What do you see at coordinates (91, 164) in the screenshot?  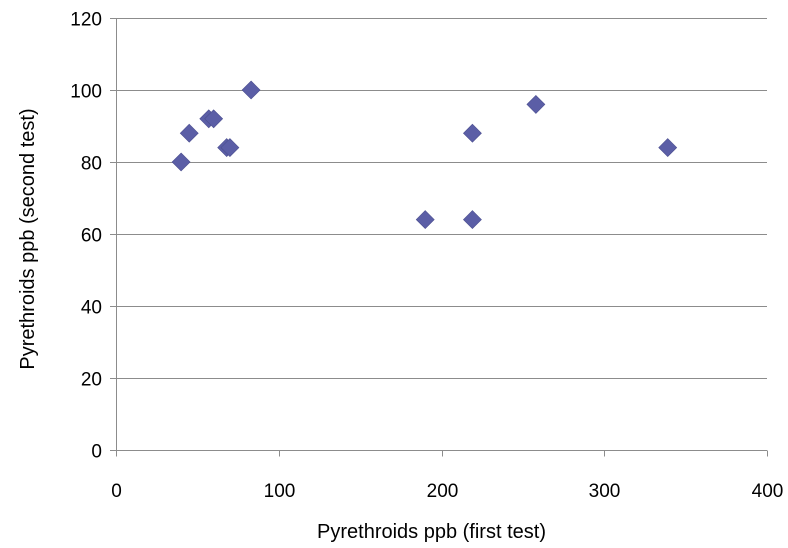 I see `y-tick-label: 80` at bounding box center [91, 164].